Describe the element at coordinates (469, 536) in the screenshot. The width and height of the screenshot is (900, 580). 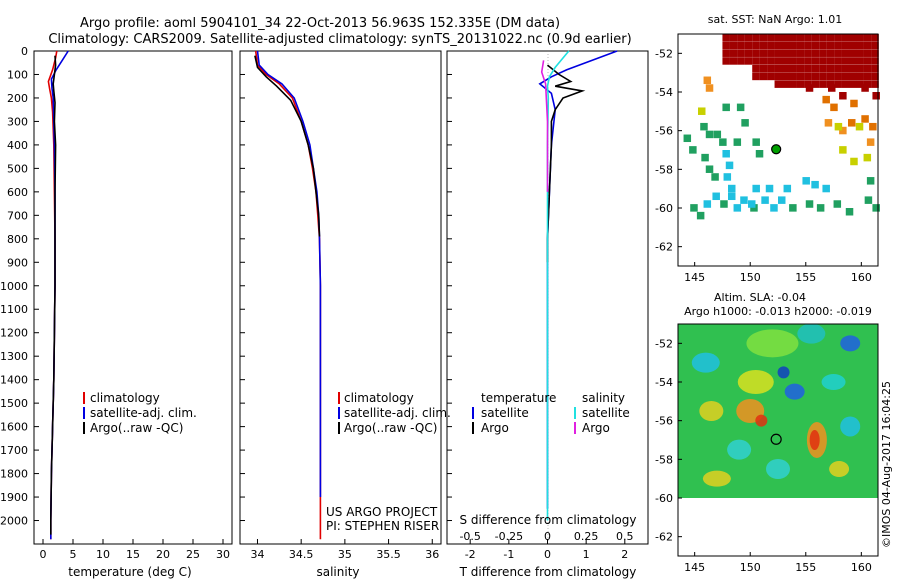
I see `difference-top-tick-label: -0.5` at that location.